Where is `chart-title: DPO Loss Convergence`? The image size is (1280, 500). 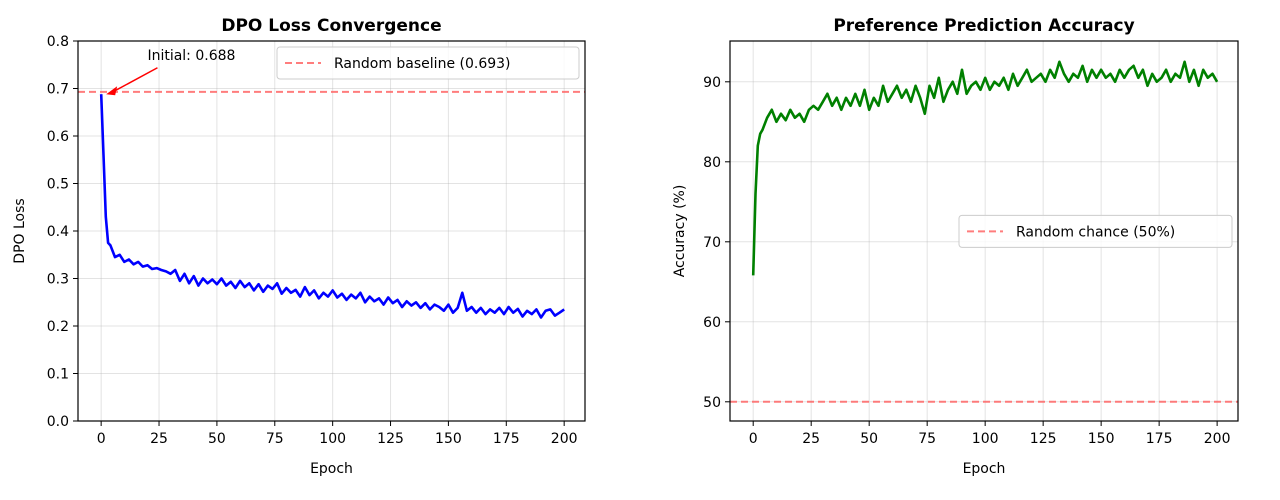
chart-title: DPO Loss Convergence is located at coordinates (331, 26).